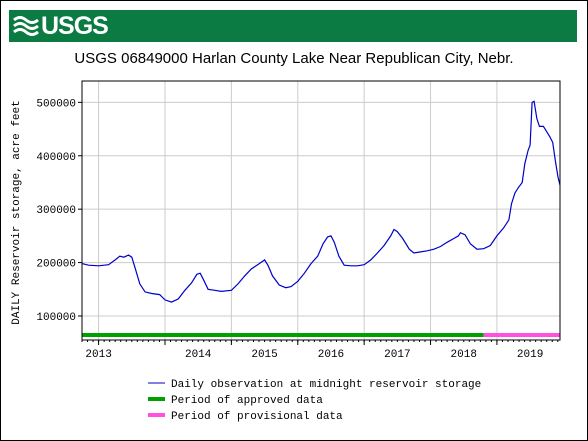  I want to click on usgs-logo-text: USGS, so click(75, 25).